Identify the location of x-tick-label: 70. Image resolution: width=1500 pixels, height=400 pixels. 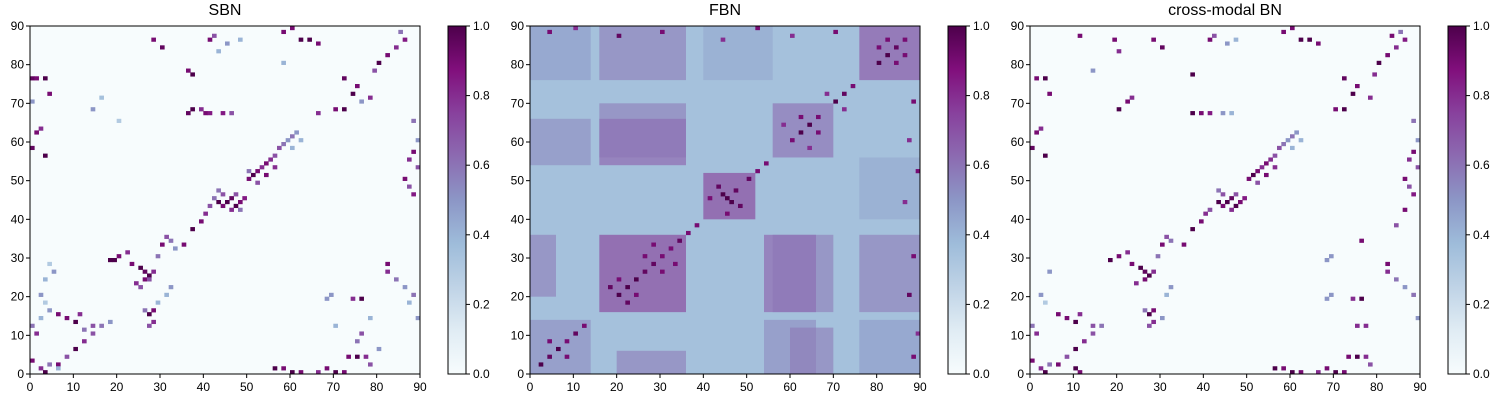
(334, 387).